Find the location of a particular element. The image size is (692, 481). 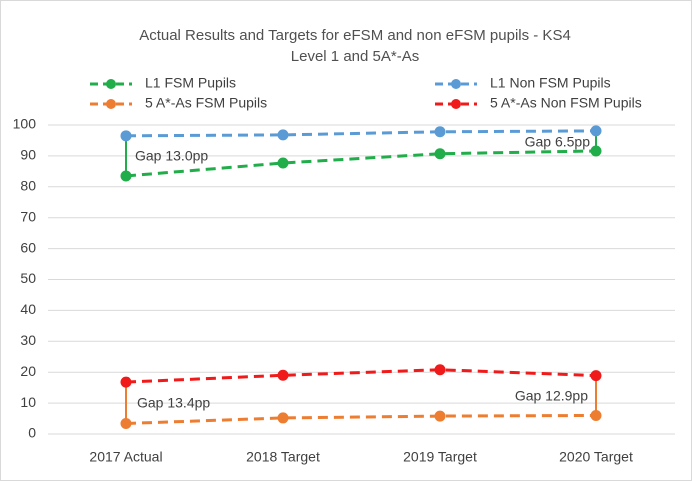

legend-label: L1 FSM Pupils is located at coordinates (190, 83).